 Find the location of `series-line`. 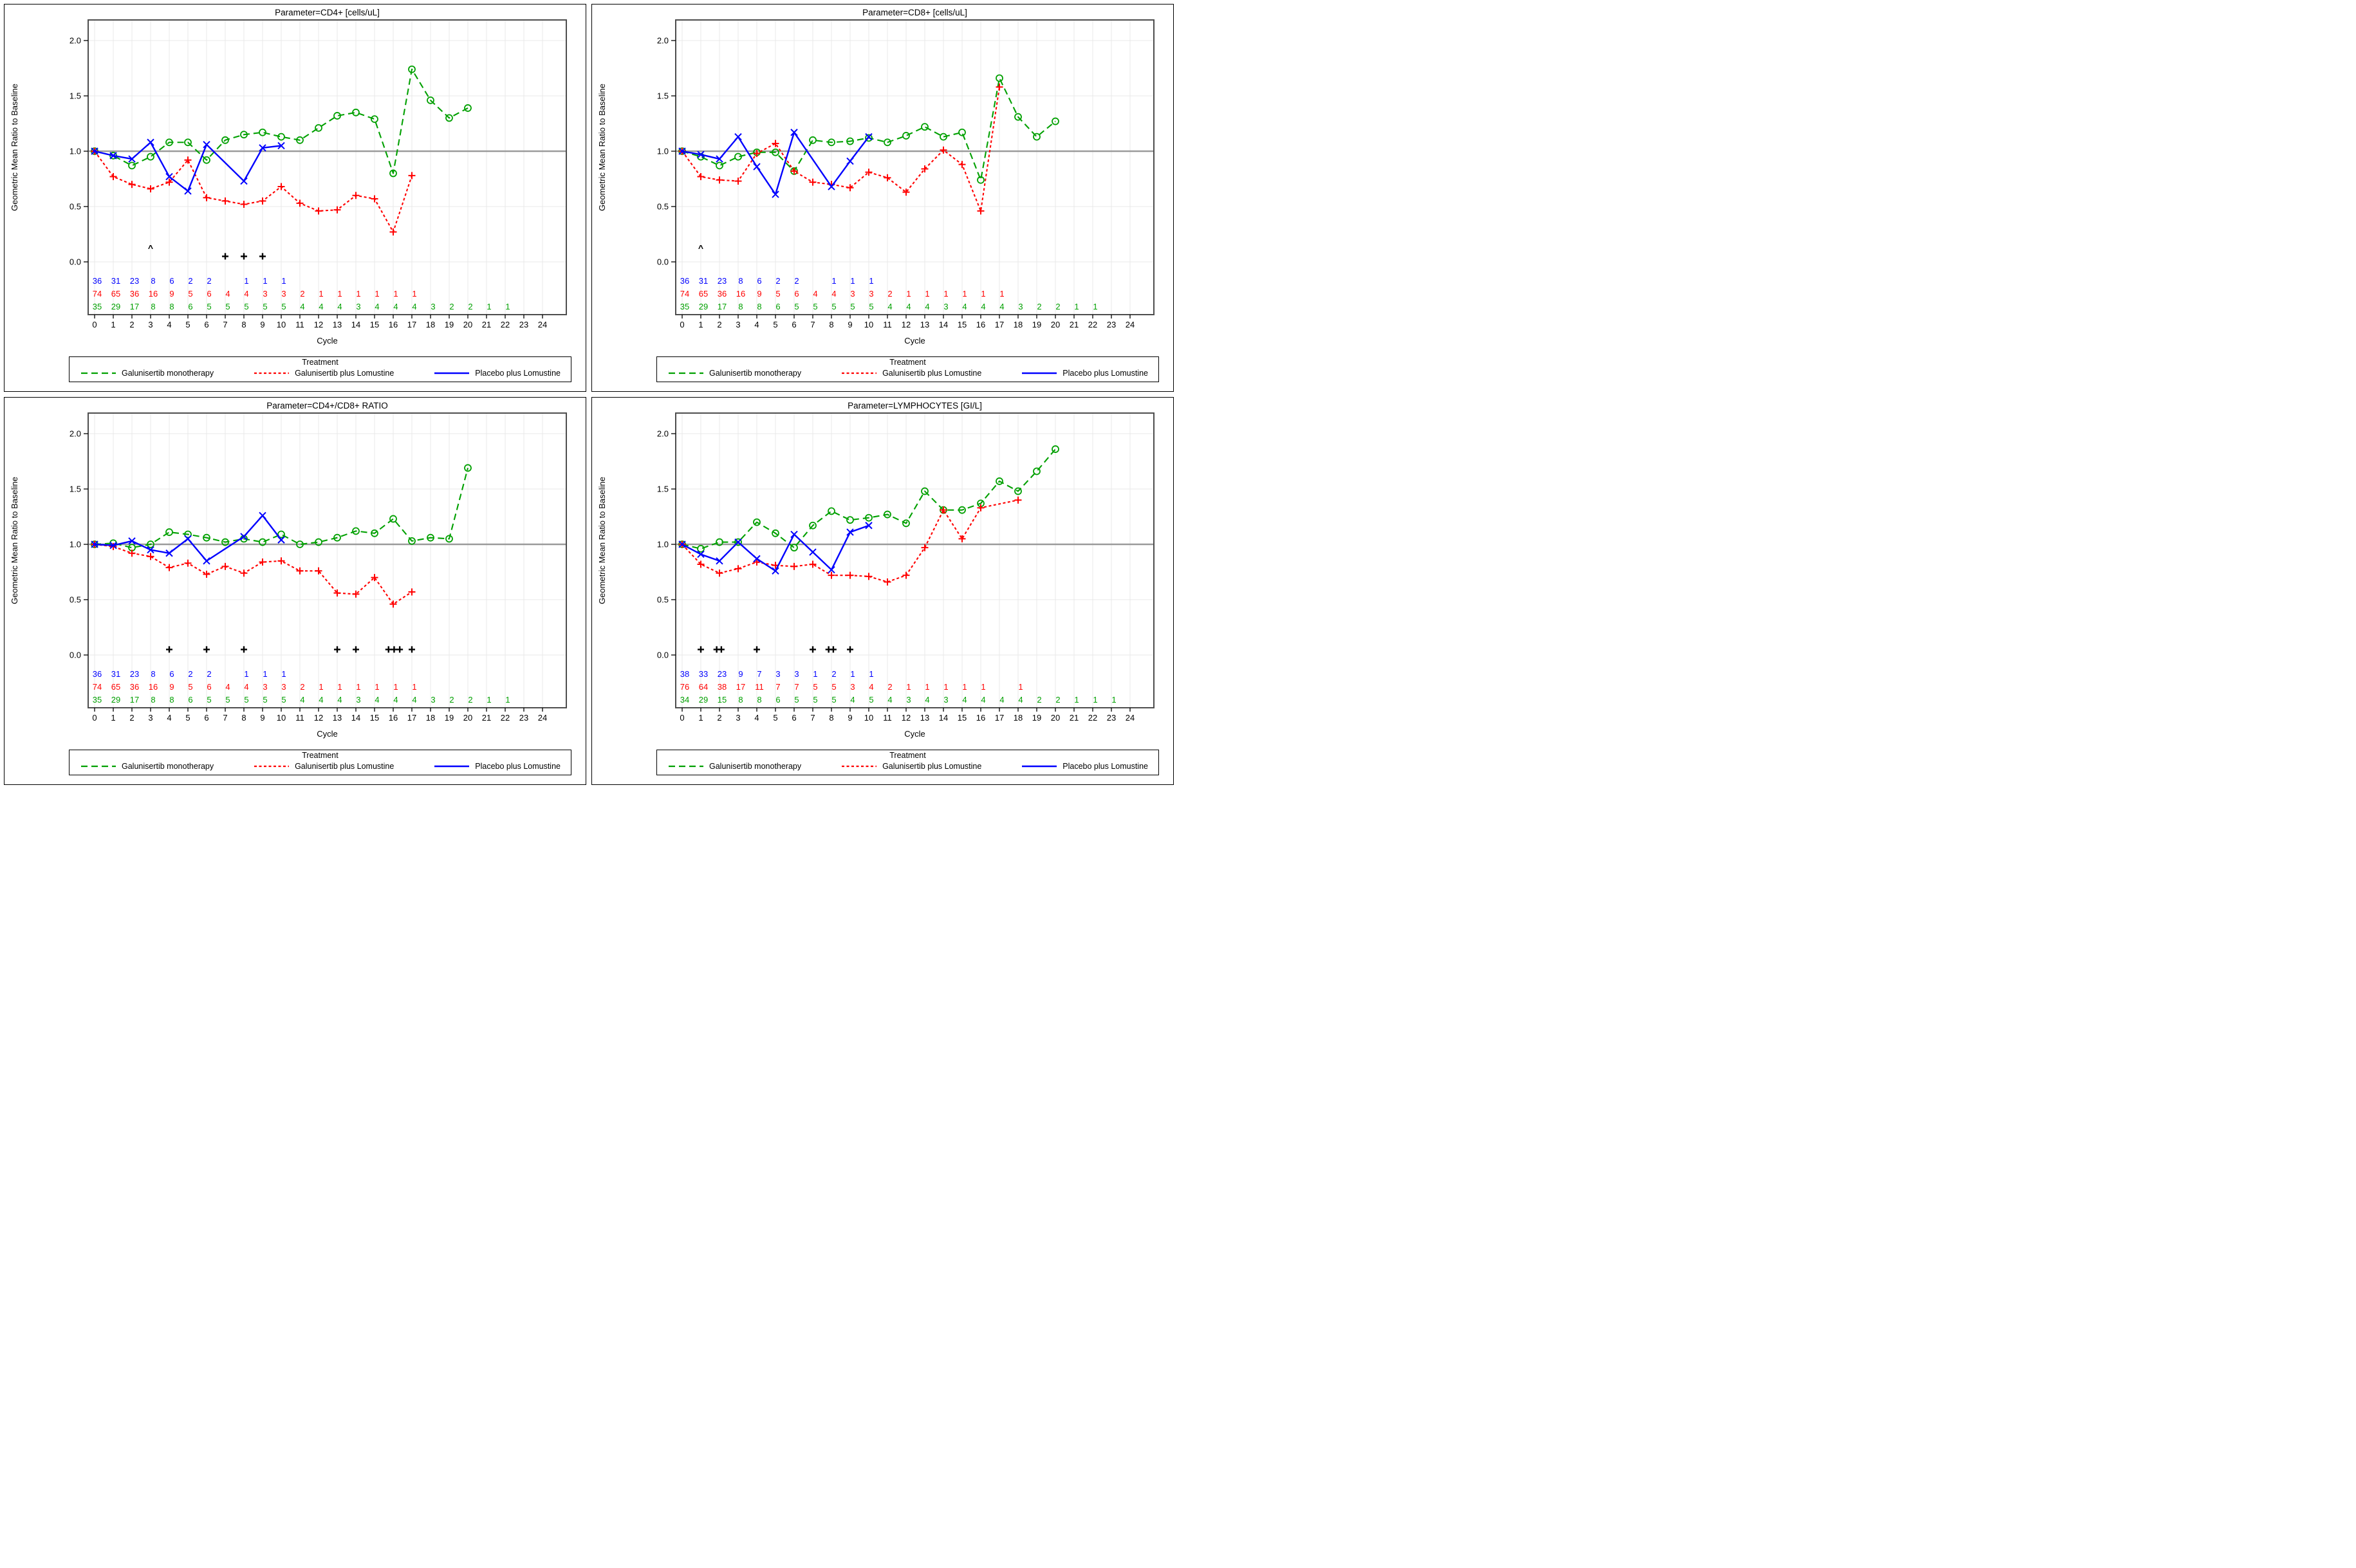

series-line is located at coordinates (869, 499).